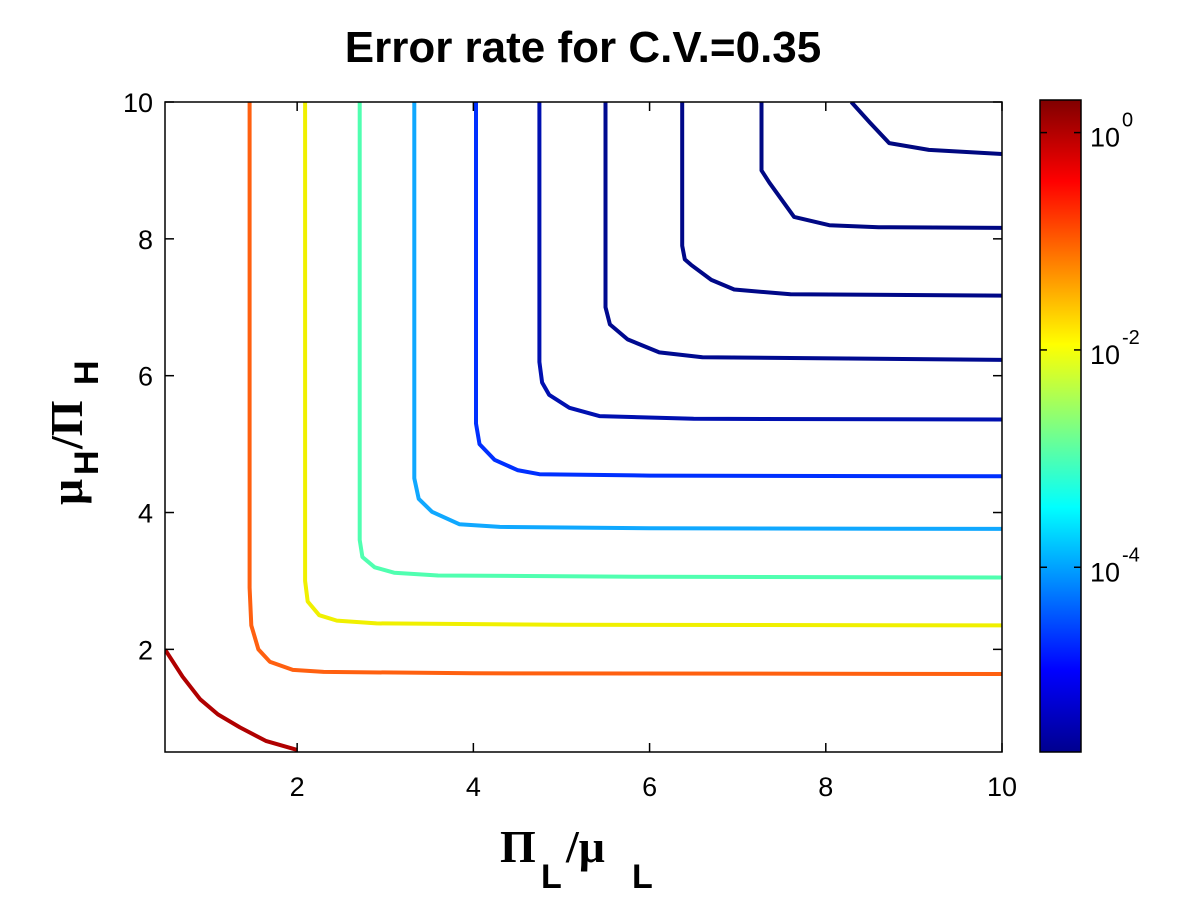  I want to click on colorbar-tick-exponent: -2, so click(1131, 338).